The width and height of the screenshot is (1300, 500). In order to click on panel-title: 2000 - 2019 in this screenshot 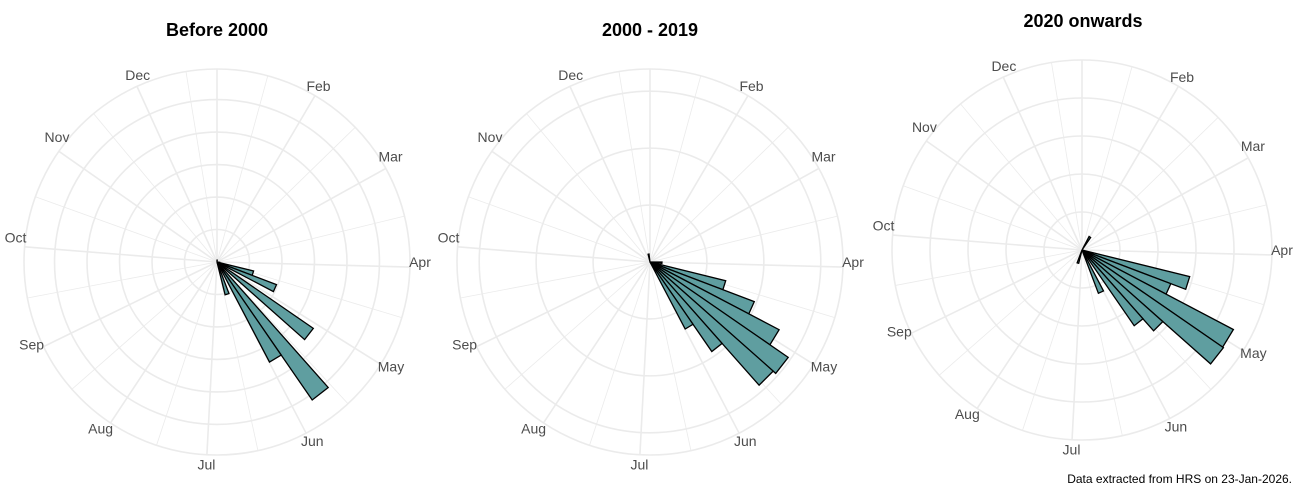, I will do `click(650, 30)`.